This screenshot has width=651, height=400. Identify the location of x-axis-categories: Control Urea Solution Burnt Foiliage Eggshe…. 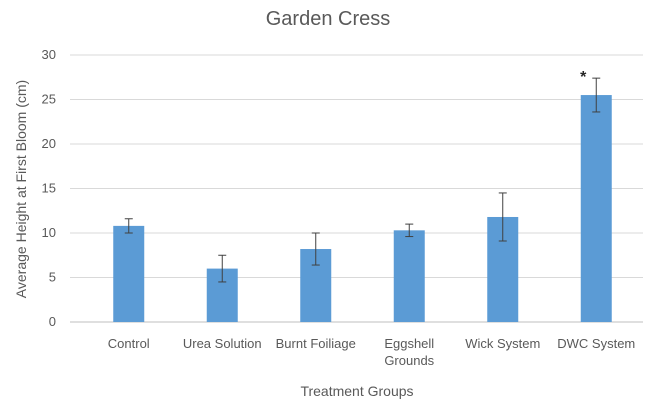
(371, 352).